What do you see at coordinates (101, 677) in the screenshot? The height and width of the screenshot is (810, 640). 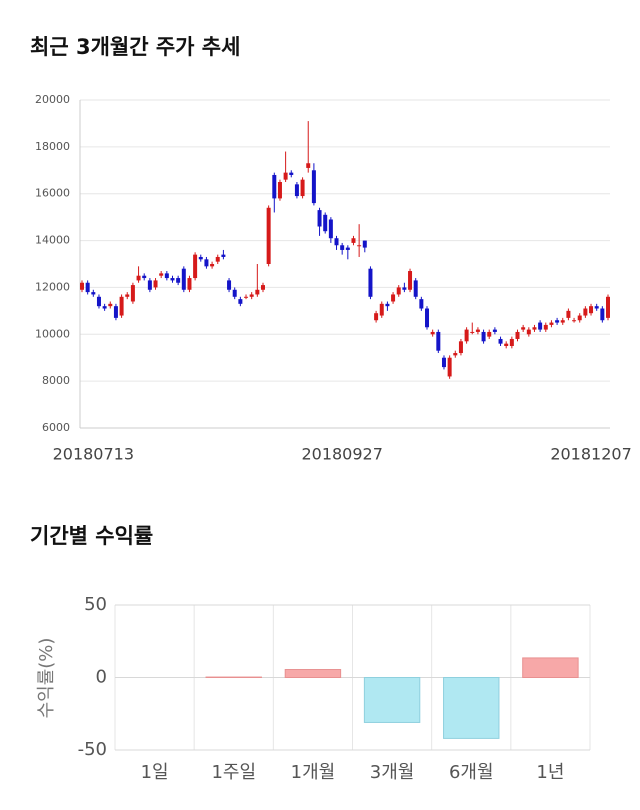 I see `y-tick-label: 0` at bounding box center [101, 677].